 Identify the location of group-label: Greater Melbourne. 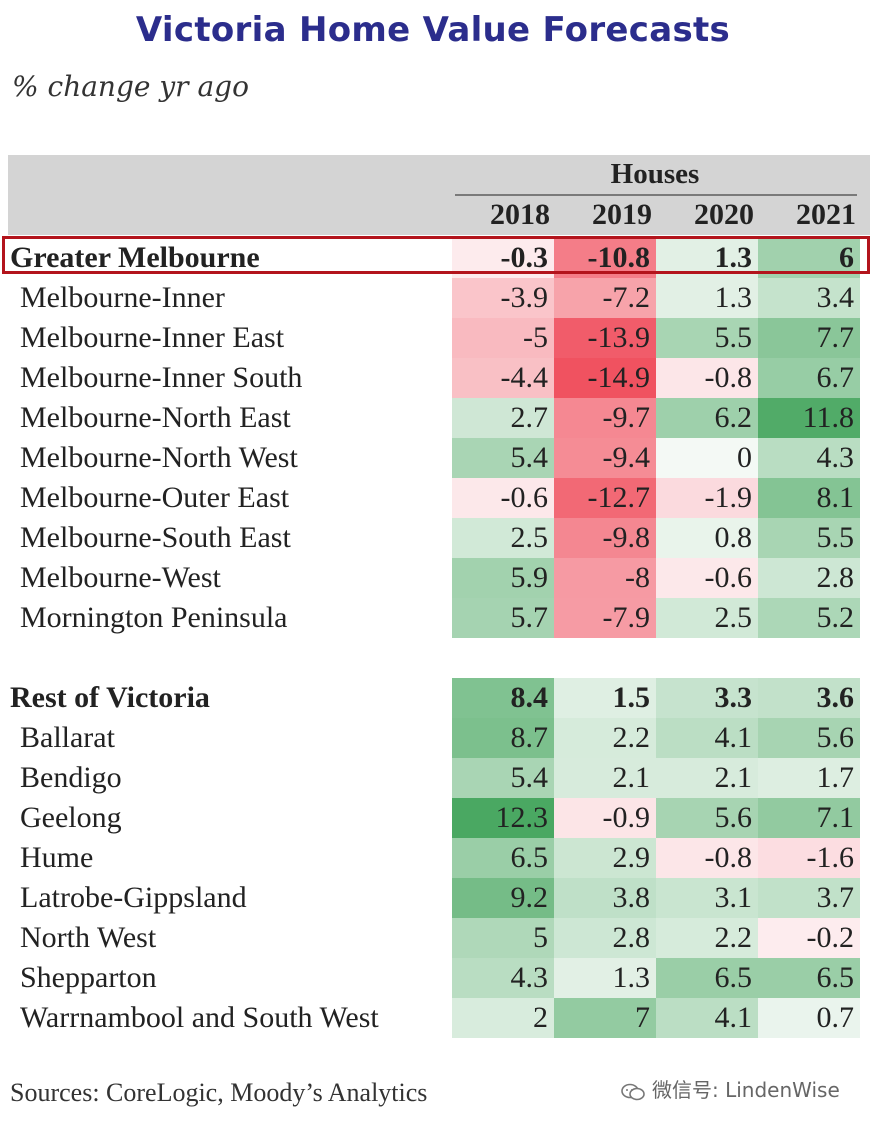
(135, 257).